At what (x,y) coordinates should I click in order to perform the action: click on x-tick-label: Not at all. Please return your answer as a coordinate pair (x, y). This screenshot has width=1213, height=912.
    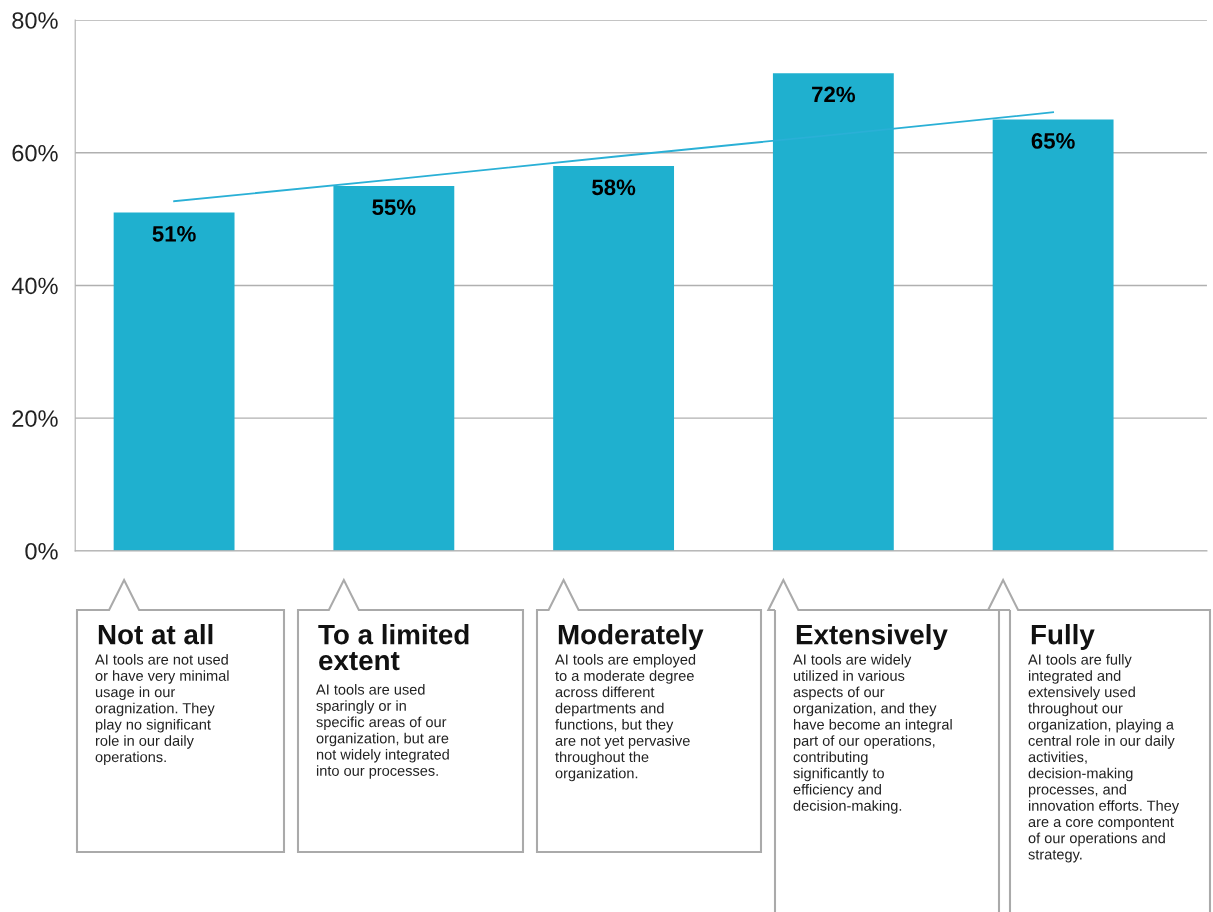
    Looking at the image, I should click on (155, 634).